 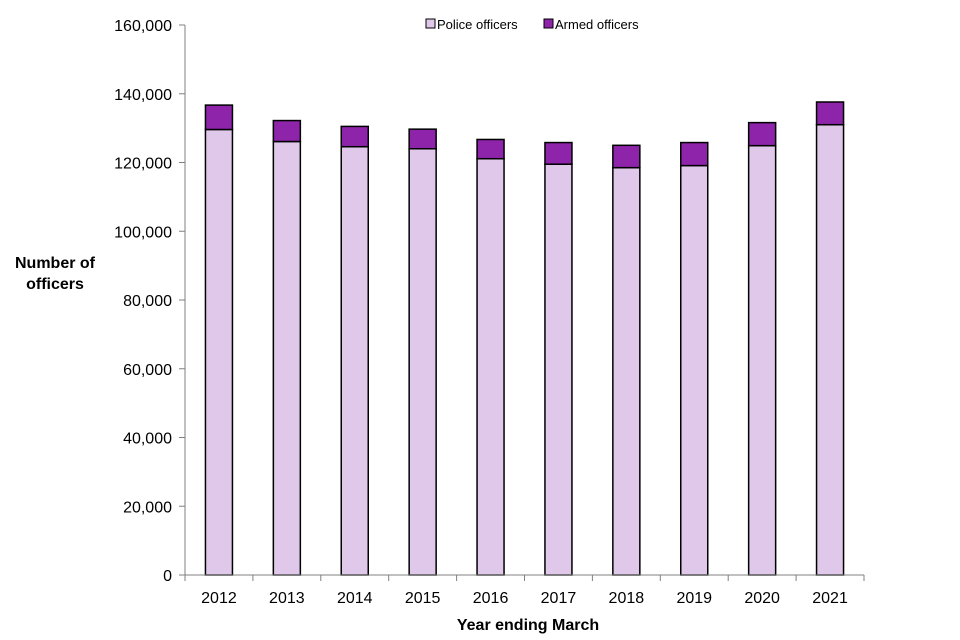 What do you see at coordinates (430, 23) in the screenshot?
I see `legend-swatch-police-officers` at bounding box center [430, 23].